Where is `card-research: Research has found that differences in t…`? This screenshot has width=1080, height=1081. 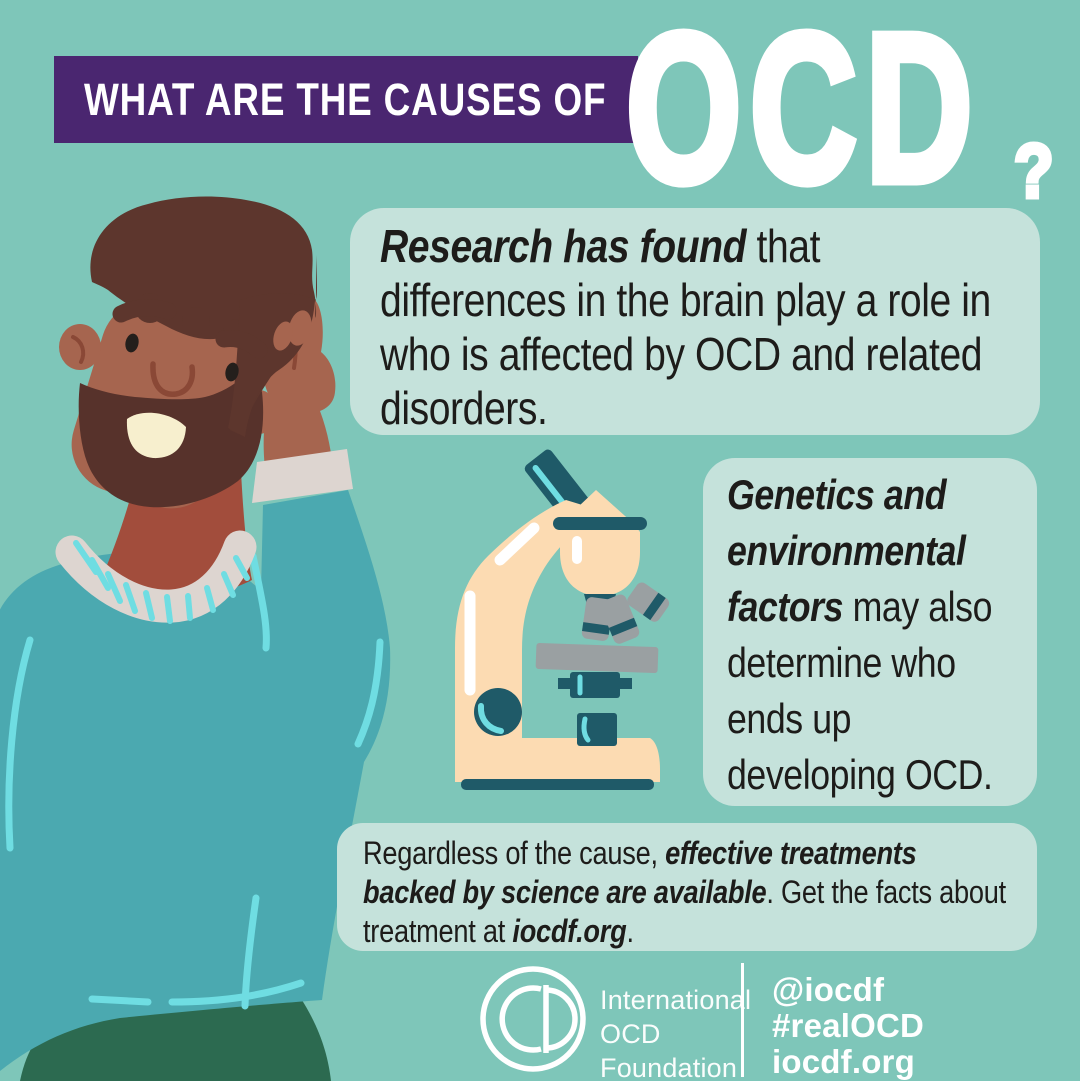 card-research: Research has found that differences in t… is located at coordinates (695, 321).